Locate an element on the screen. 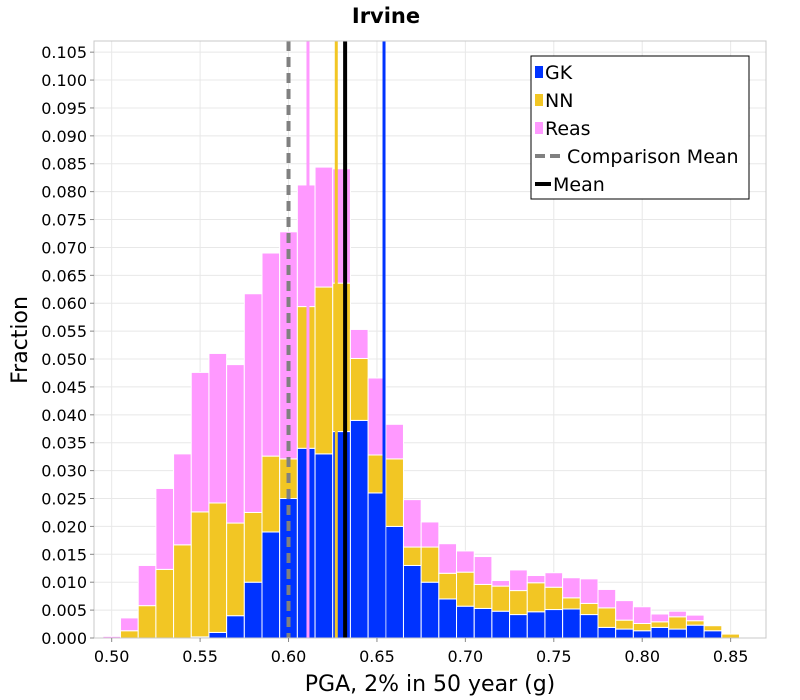 Image resolution: width=800 pixels, height=700 pixels. x-tick-label: 0.85 is located at coordinates (731, 656).